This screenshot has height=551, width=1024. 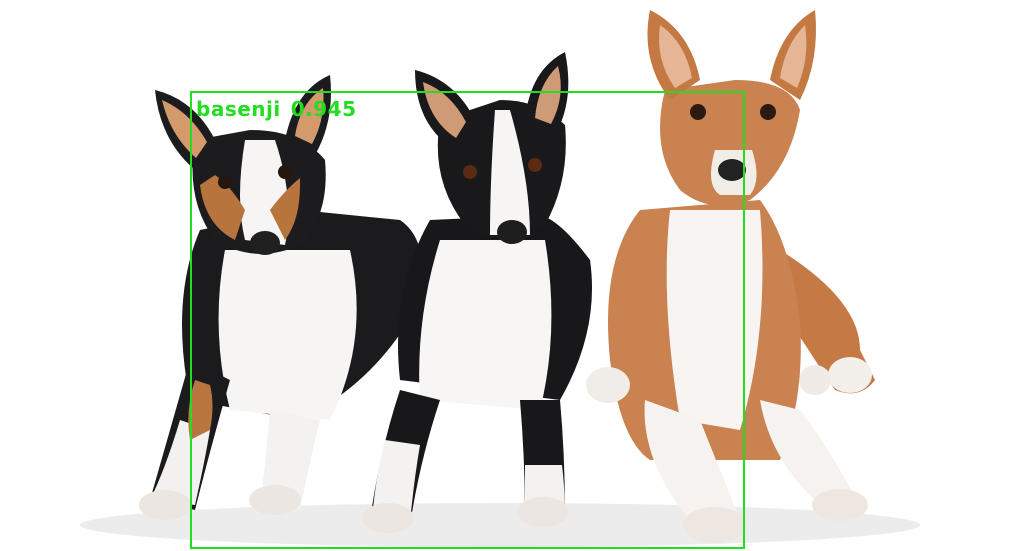 I want to click on detection-class-name: basenji, so click(x=238, y=109).